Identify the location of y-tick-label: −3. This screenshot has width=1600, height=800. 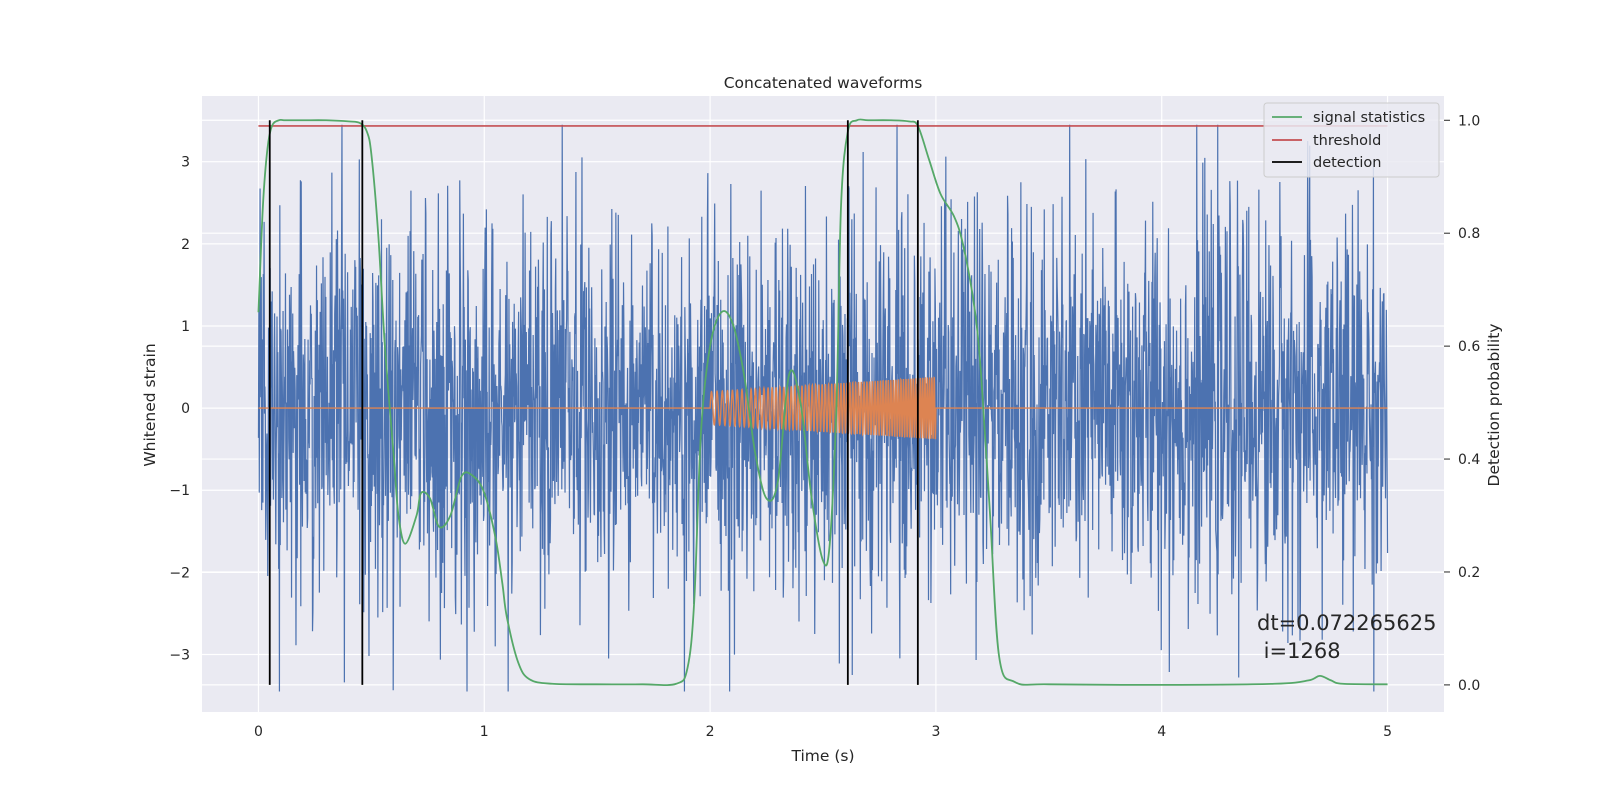
(179, 656).